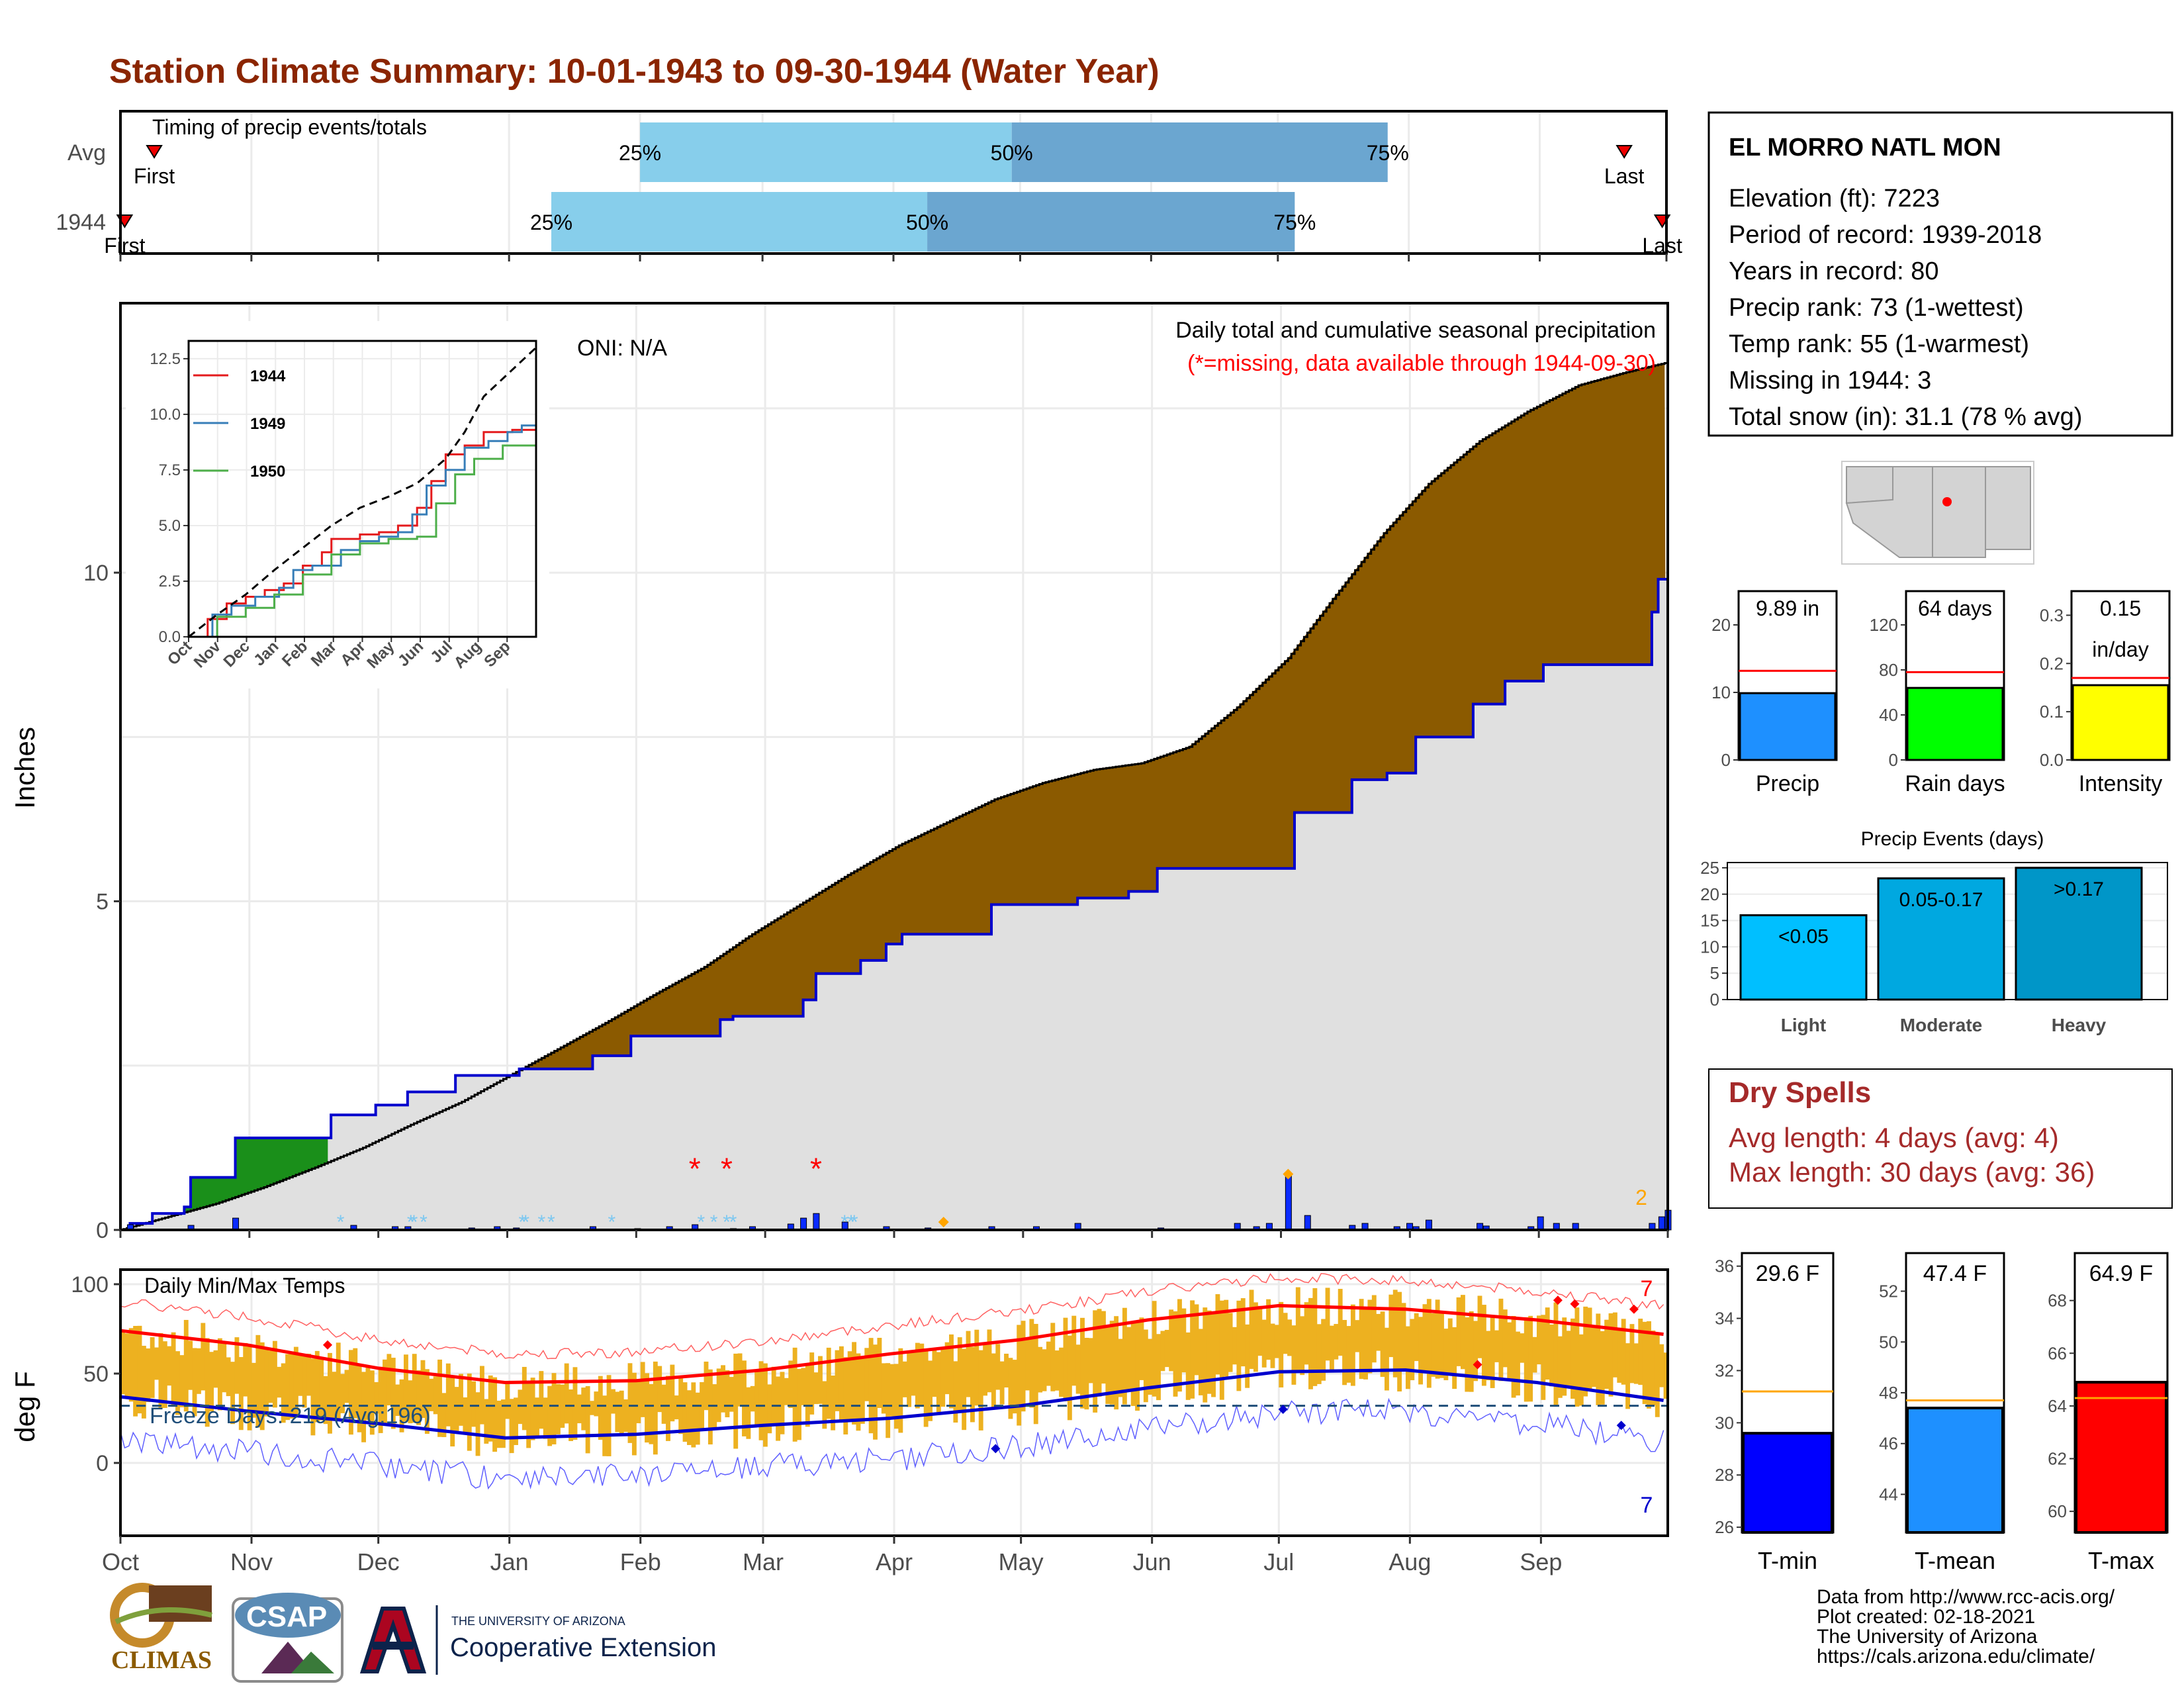 Image resolution: width=2184 pixels, height=1688 pixels. I want to click on csap-logo: CSAP, so click(287, 1638).